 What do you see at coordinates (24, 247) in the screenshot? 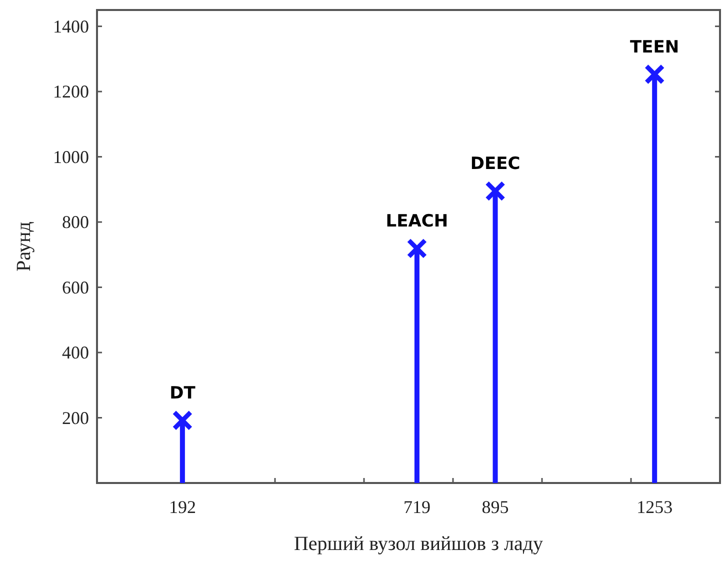
I see `y-axis-title: Раунд` at bounding box center [24, 247].